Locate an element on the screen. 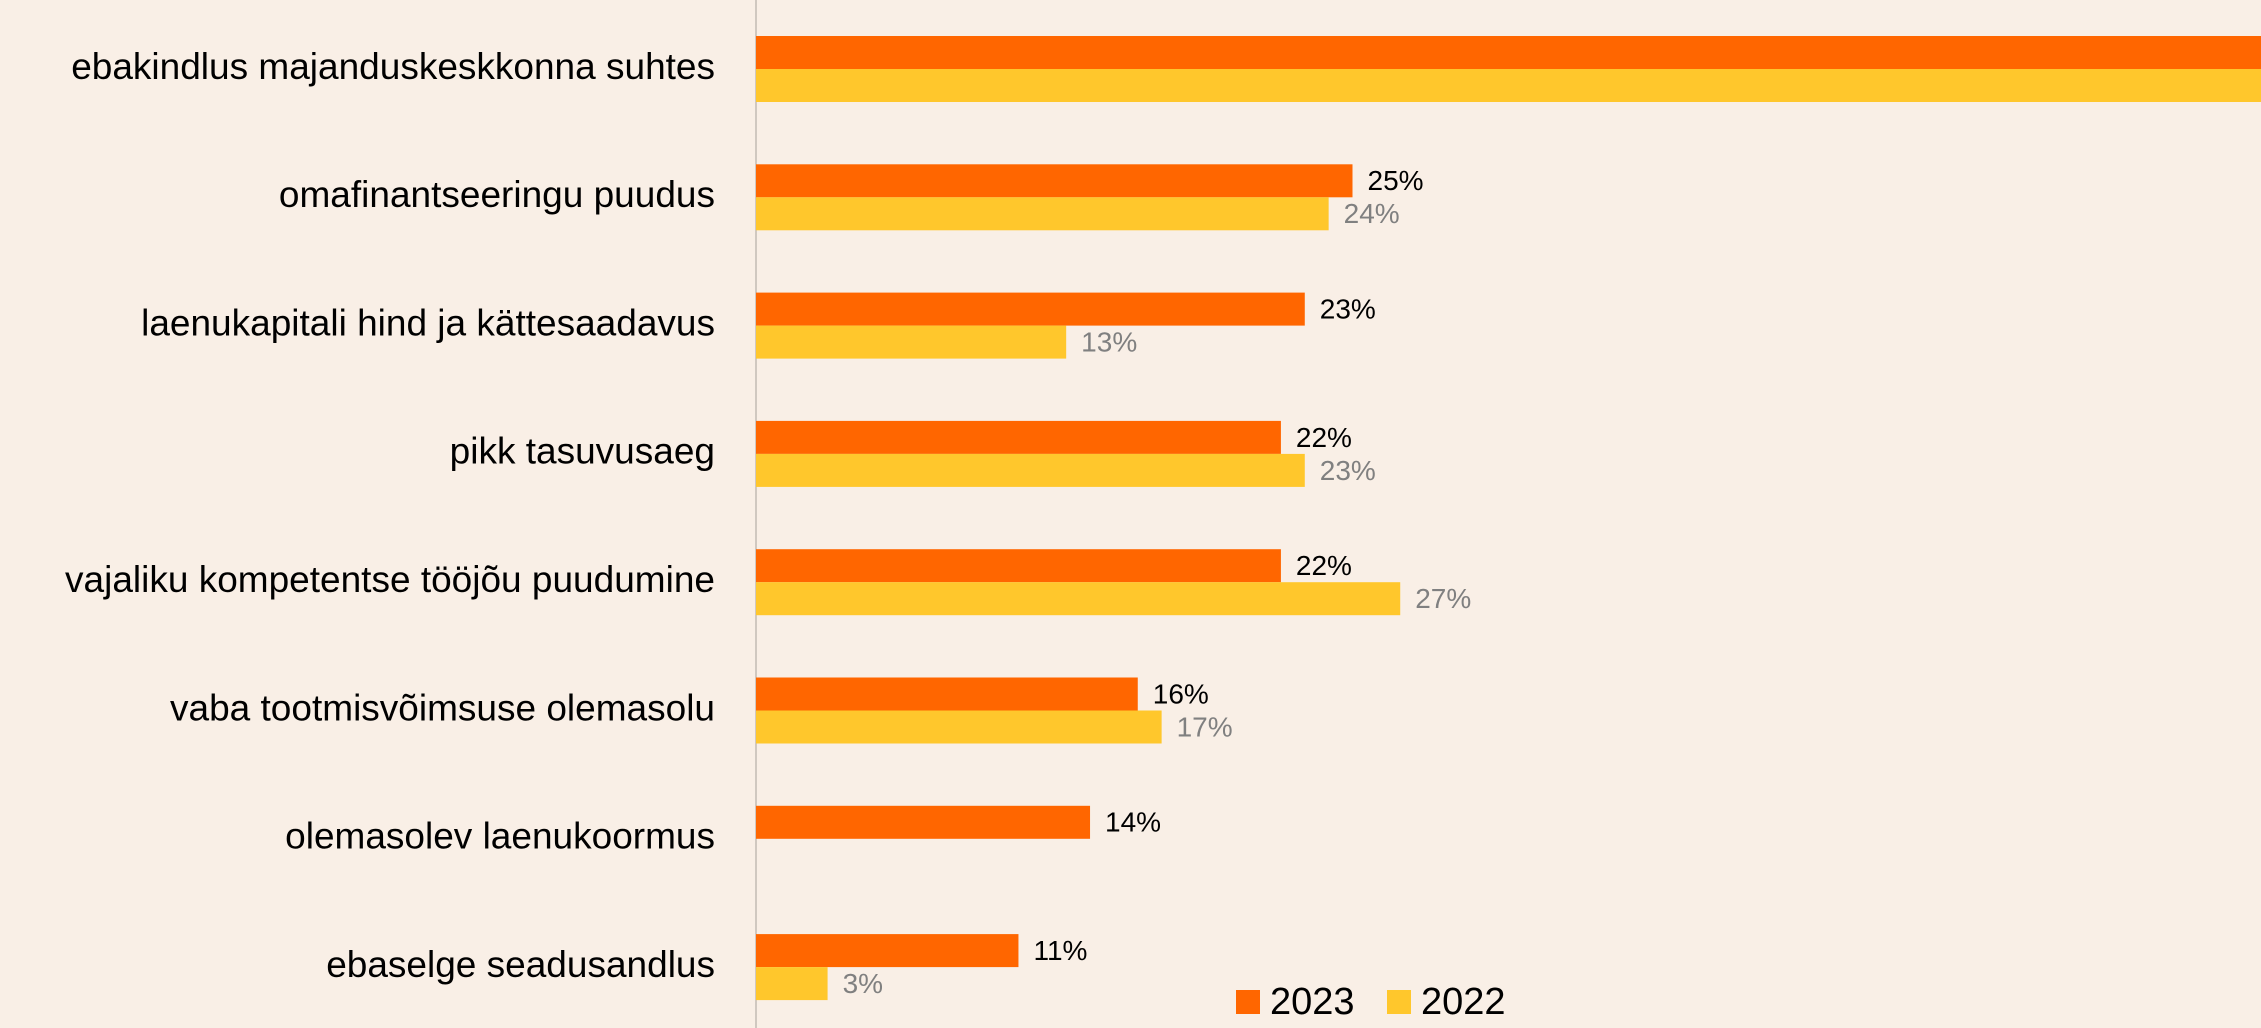  category-label: laenukapitali hind ja kättesaadavus is located at coordinates (428, 322).